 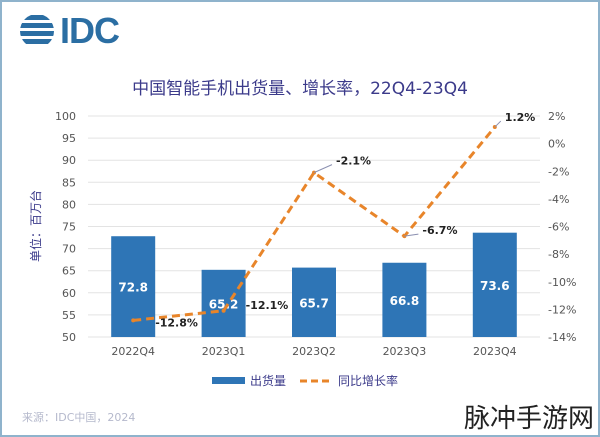 I want to click on globe-icon, so click(x=37, y=29).